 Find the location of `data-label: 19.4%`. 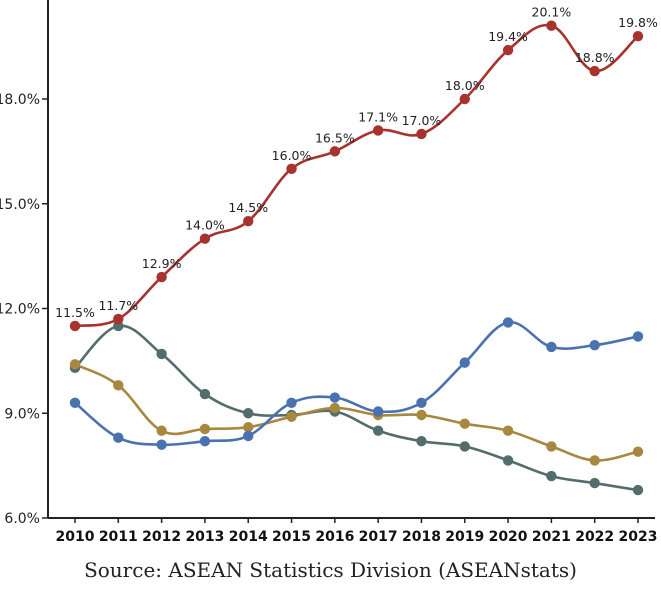

data-label: 19.4% is located at coordinates (508, 36).